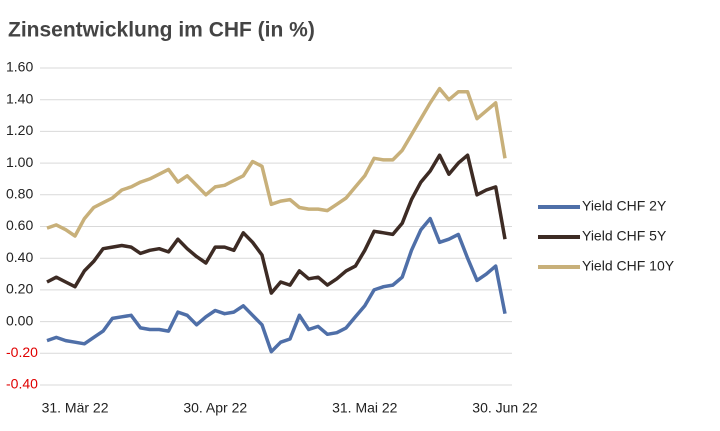 This screenshot has width=720, height=431. I want to click on y-tick-label: 0.20, so click(19, 289).